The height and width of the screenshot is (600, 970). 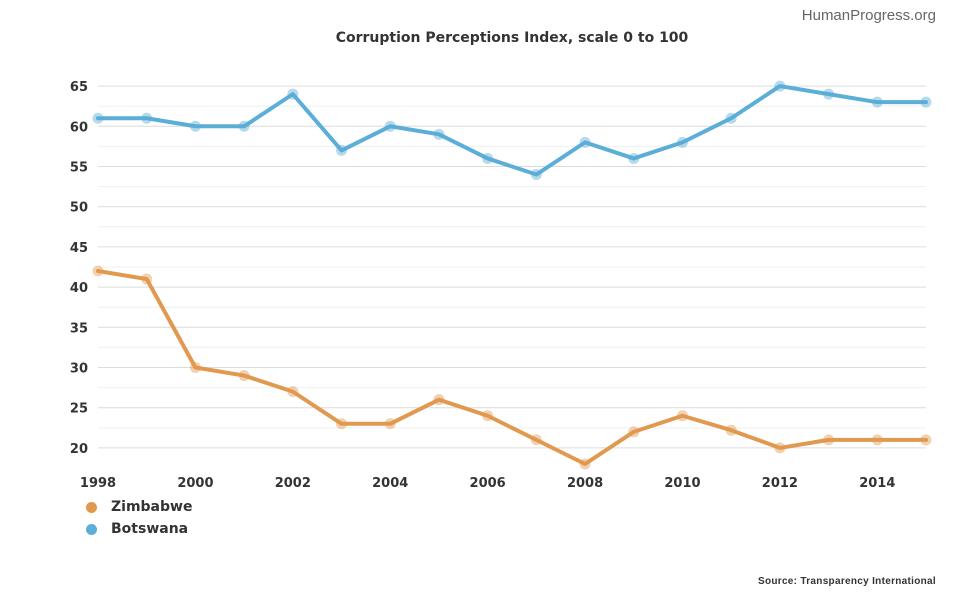 I want to click on x-tick-label: 2006, so click(x=488, y=483).